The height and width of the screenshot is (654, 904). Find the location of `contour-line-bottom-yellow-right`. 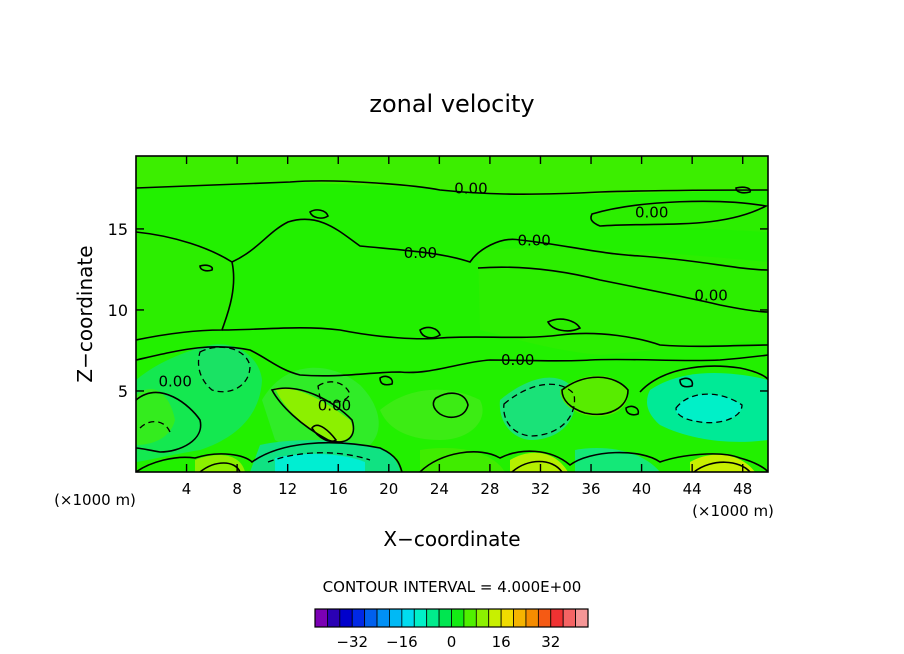

contour-line-bottom-yellow-right is located at coordinates (722, 466).